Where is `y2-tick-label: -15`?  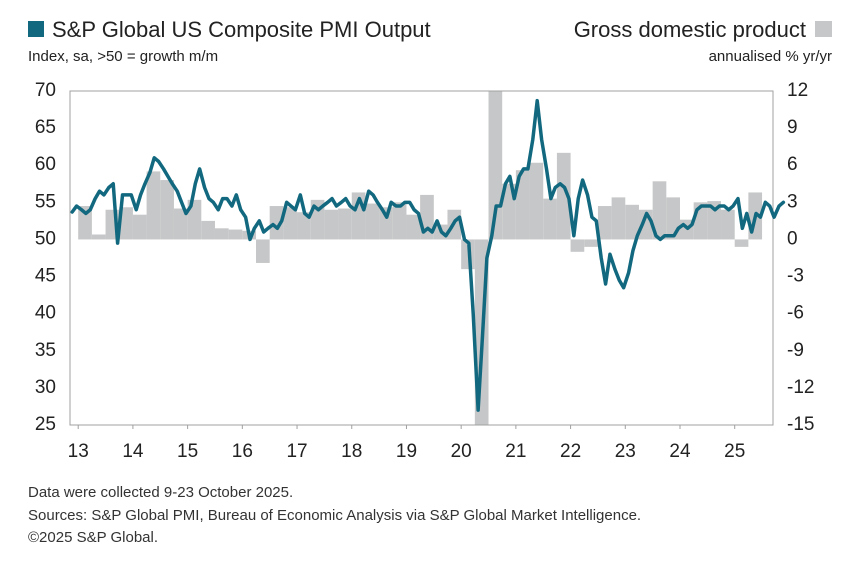
y2-tick-label: -15 is located at coordinates (800, 424).